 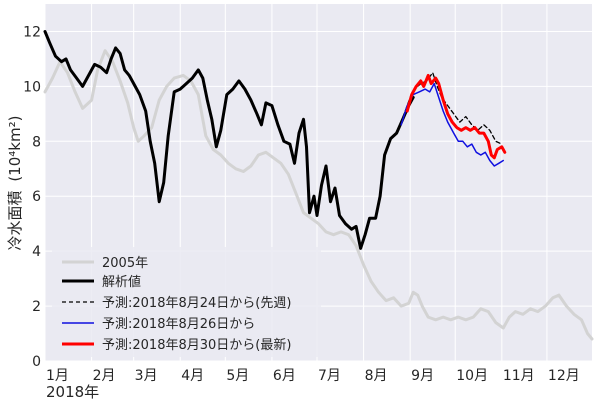 I want to click on x-tick-label: 11月, so click(x=519, y=376).